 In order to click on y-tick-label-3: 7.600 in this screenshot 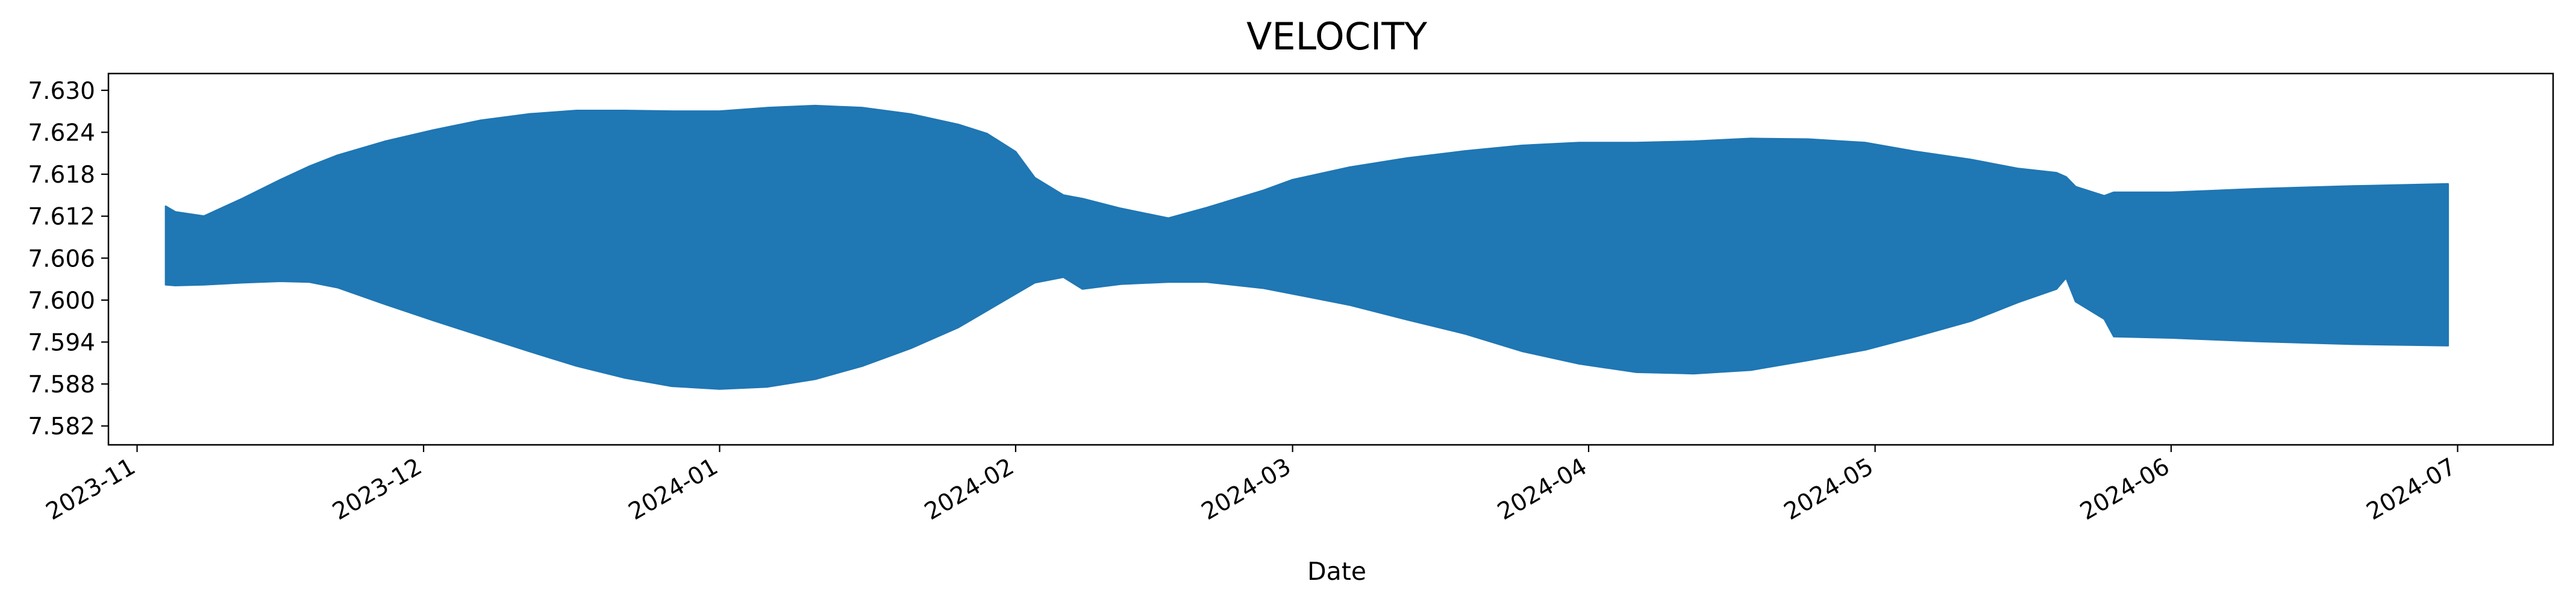, I will do `click(62, 301)`.